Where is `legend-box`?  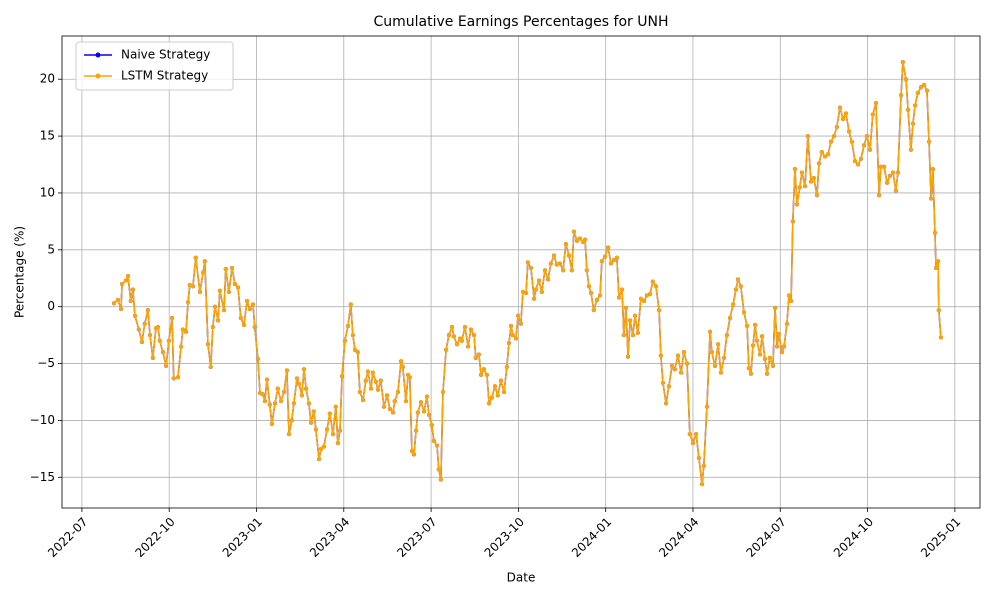 legend-box is located at coordinates (154, 66).